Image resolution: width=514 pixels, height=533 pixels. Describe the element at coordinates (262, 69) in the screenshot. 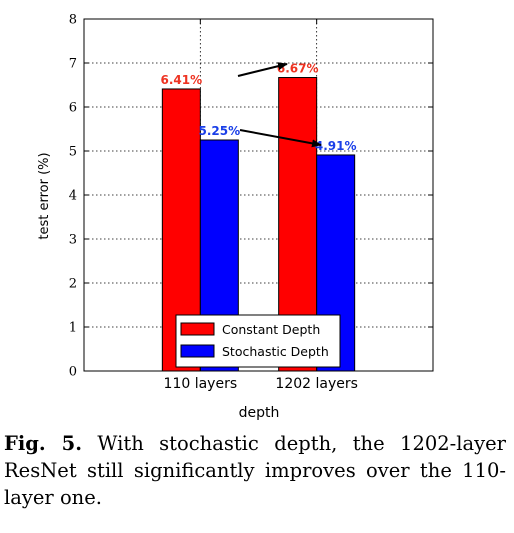

I see `constant-depth-arrow` at that location.